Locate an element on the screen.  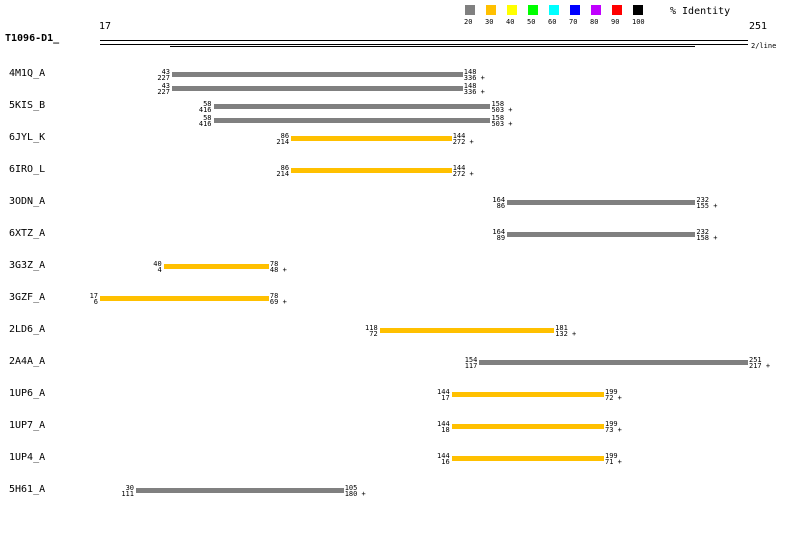
query-name: T1096-D1_ is located at coordinates (32, 38).